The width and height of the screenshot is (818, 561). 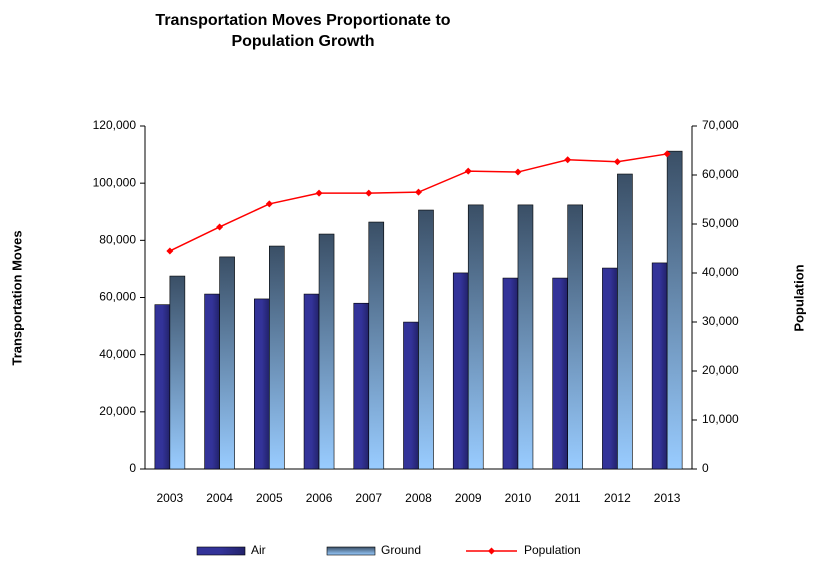 What do you see at coordinates (617, 498) in the screenshot?
I see `x-tick-label: 2012` at bounding box center [617, 498].